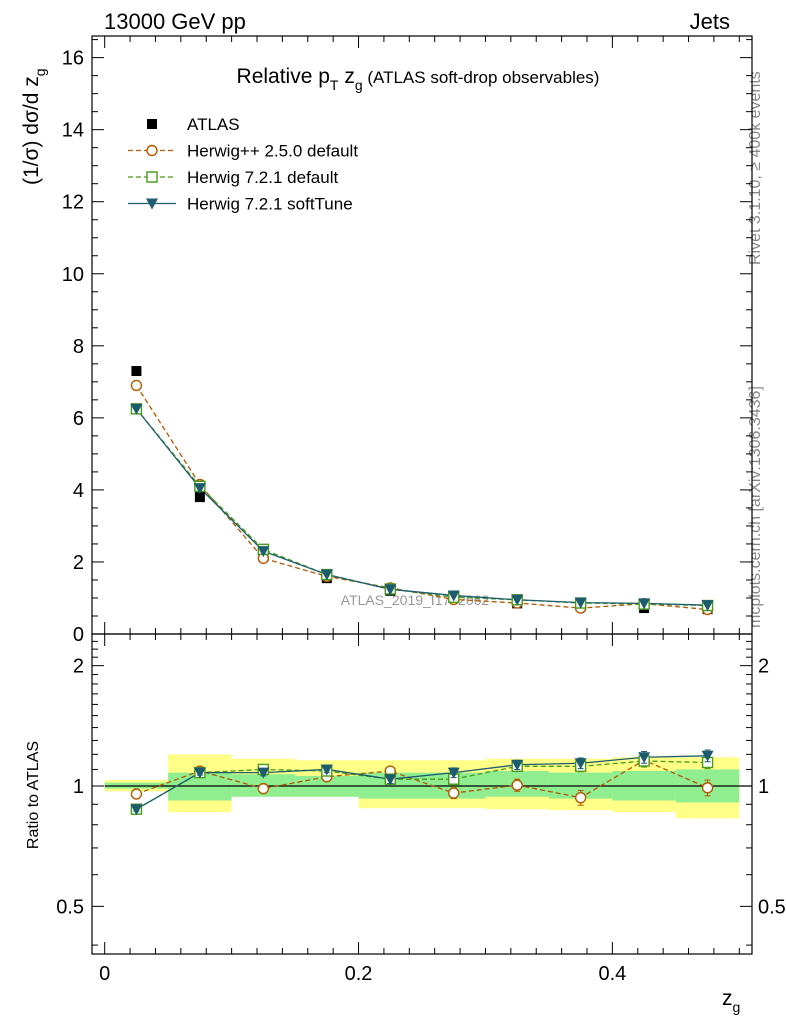 The width and height of the screenshot is (786, 1024). Describe the element at coordinates (262, 177) in the screenshot. I see `legend-label-2: Herwig 7.2.1 default` at that location.